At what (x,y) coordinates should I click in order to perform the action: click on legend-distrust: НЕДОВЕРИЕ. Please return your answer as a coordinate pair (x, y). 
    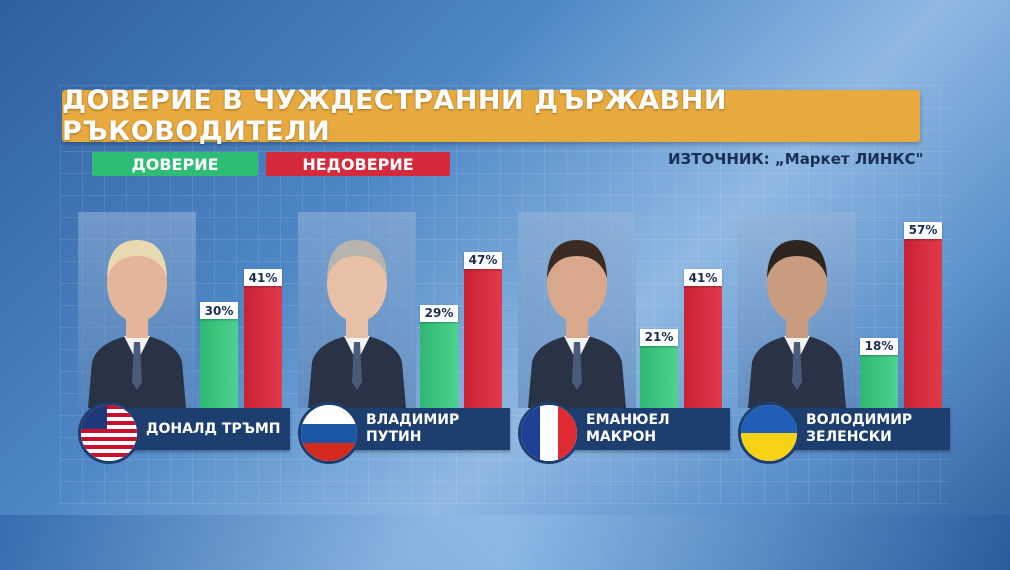
    Looking at the image, I should click on (358, 164).